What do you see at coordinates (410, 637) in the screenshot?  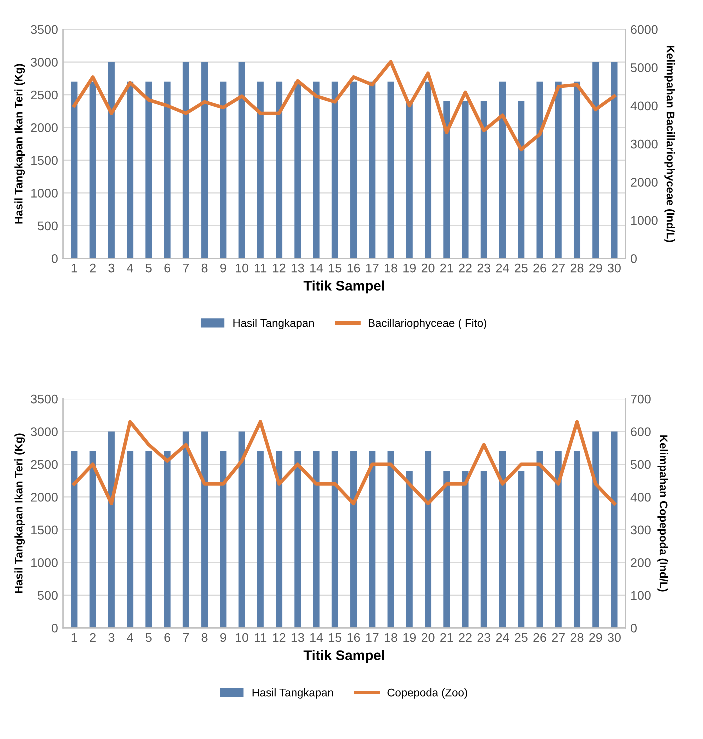 I see `x-tick-label: 19` at bounding box center [410, 637].